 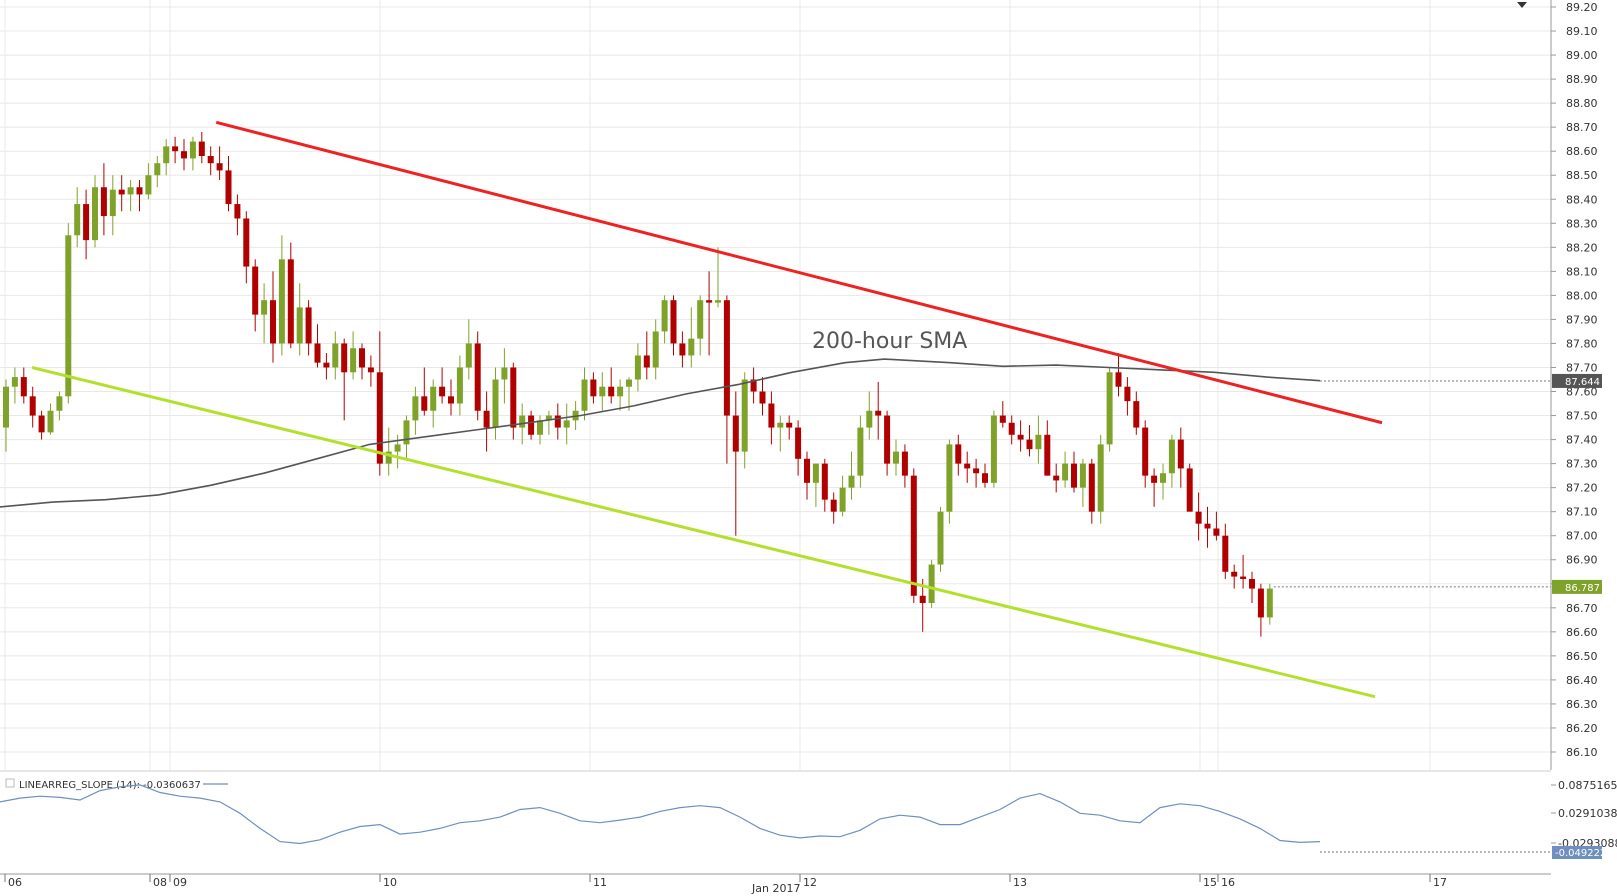 What do you see at coordinates (1582, 79) in the screenshot?
I see `price-tick-label: 88.90` at bounding box center [1582, 79].